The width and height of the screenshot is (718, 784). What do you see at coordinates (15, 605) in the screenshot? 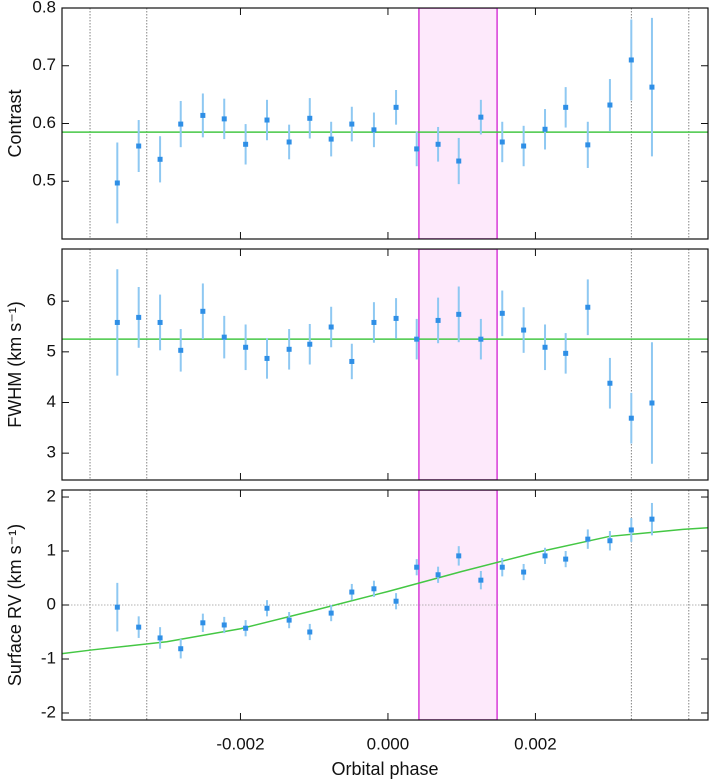
I see `y-axis-label: Surface RV (km s⁻¹)` at bounding box center [15, 605].